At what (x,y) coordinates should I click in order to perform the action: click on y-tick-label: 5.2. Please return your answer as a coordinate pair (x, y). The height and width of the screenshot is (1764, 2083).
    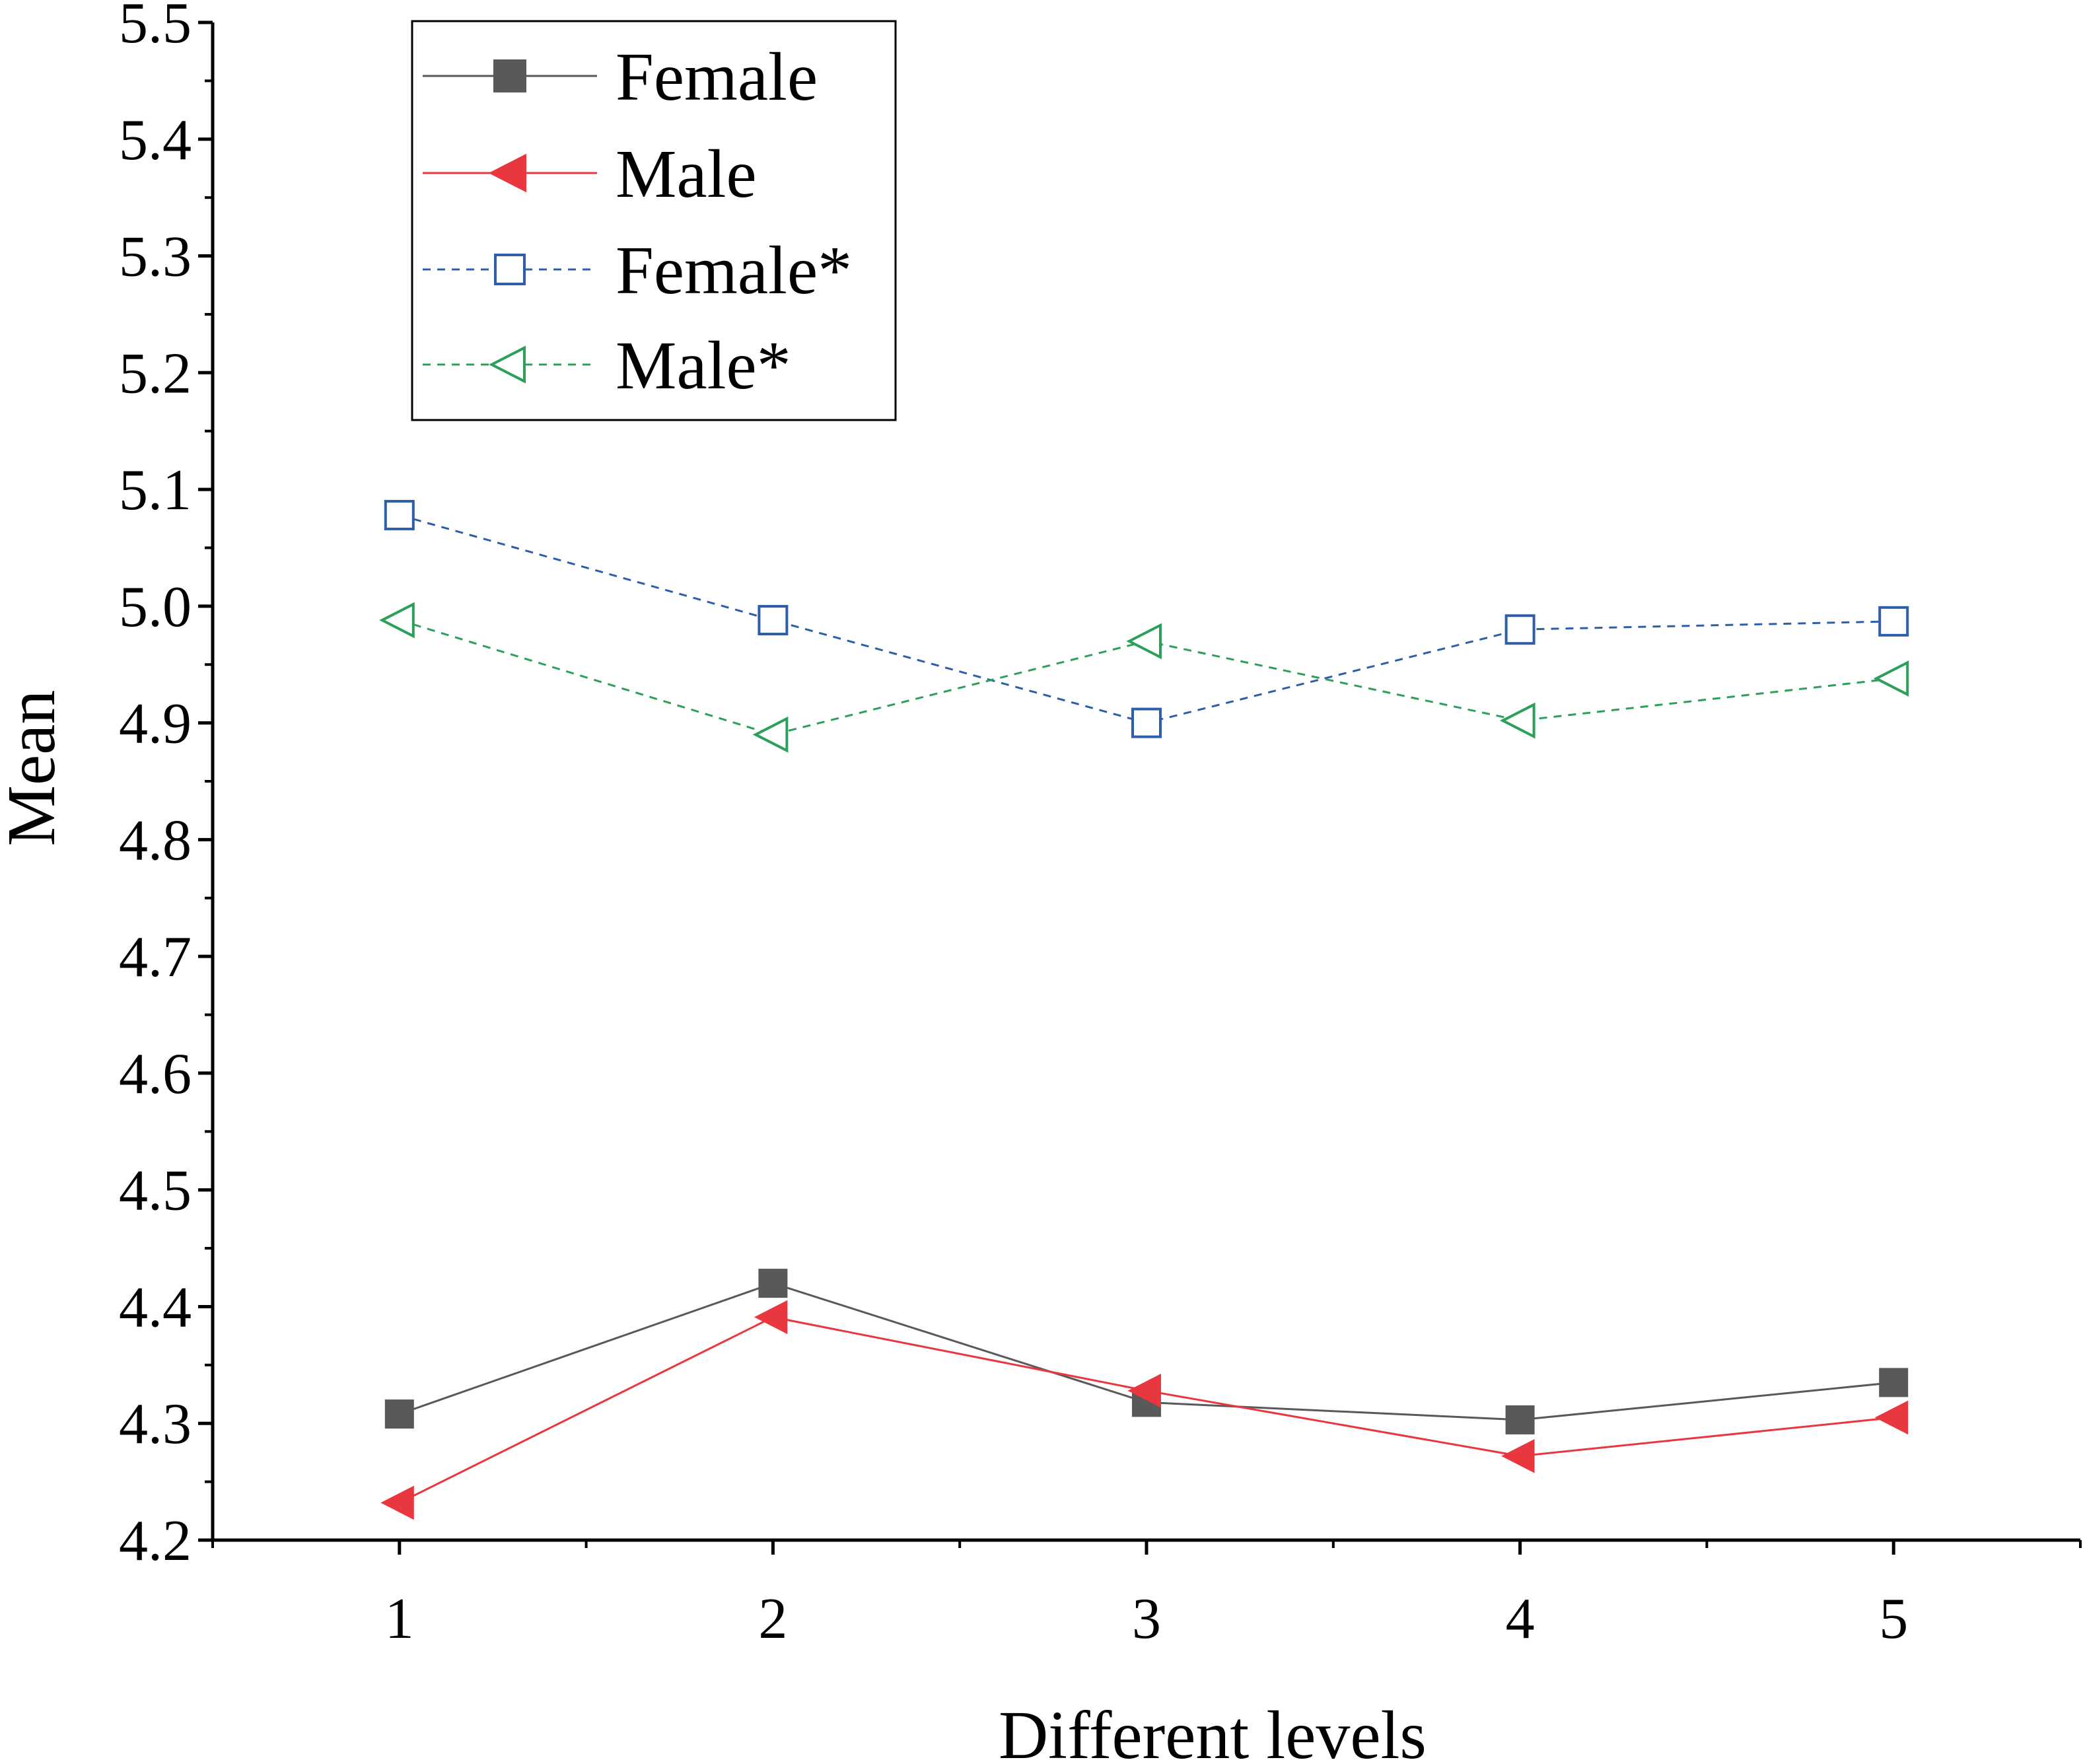
    Looking at the image, I should click on (155, 373).